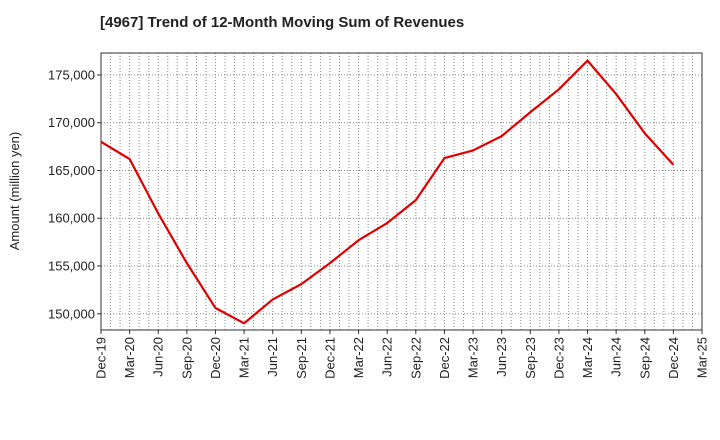 The height and width of the screenshot is (440, 720). Describe the element at coordinates (272, 357) in the screenshot. I see `x-tick-label: Jun-21` at that location.